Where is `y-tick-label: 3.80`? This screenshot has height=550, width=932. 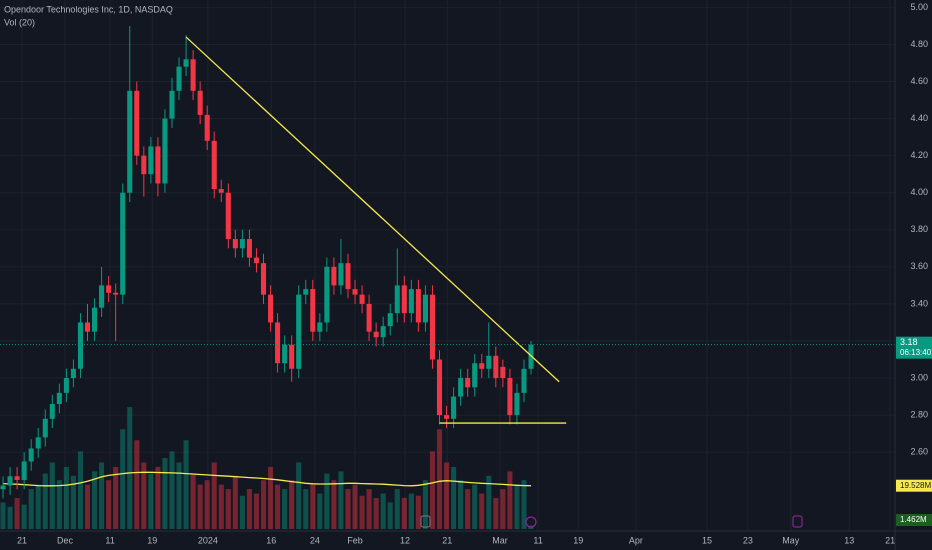 y-tick-label: 3.80 is located at coordinates (919, 229).